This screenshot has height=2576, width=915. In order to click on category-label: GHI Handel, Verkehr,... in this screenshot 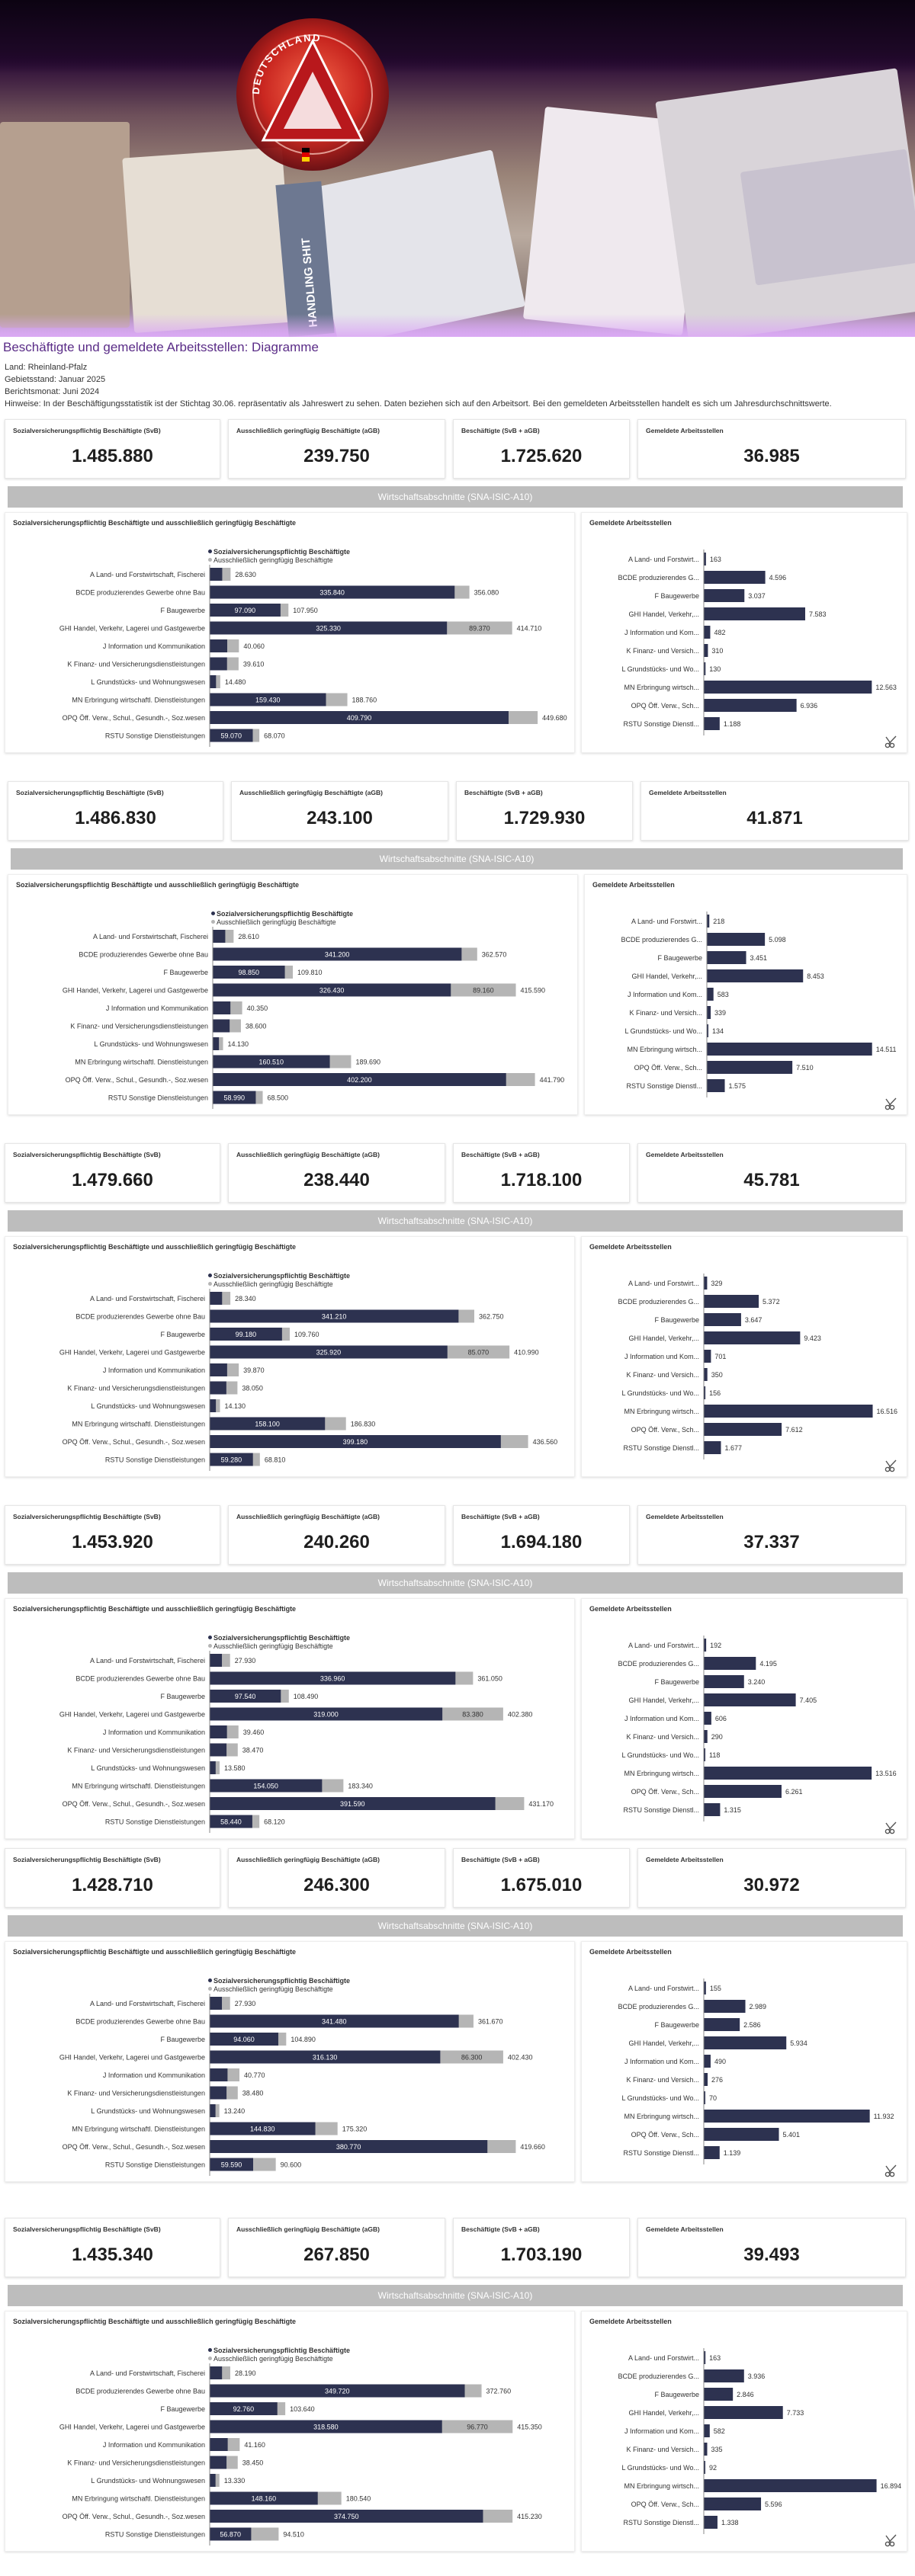, I will do `click(663, 2413)`.